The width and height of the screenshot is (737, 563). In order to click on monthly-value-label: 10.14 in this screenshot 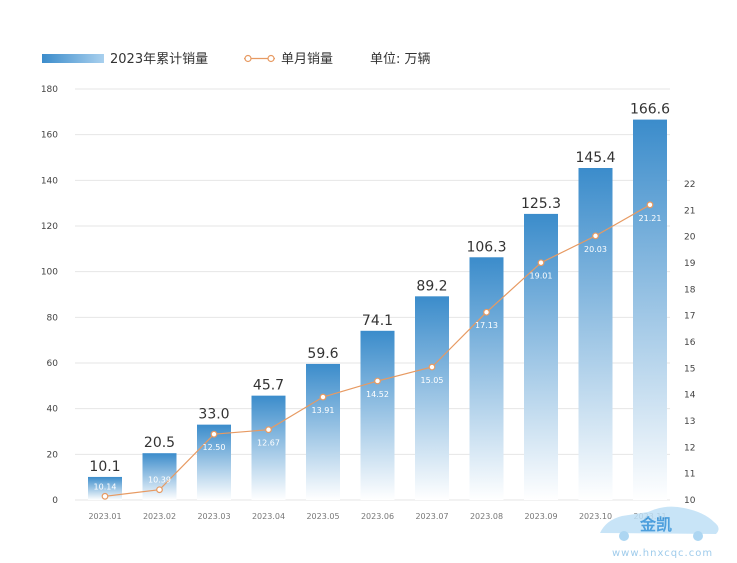, I will do `click(105, 486)`.